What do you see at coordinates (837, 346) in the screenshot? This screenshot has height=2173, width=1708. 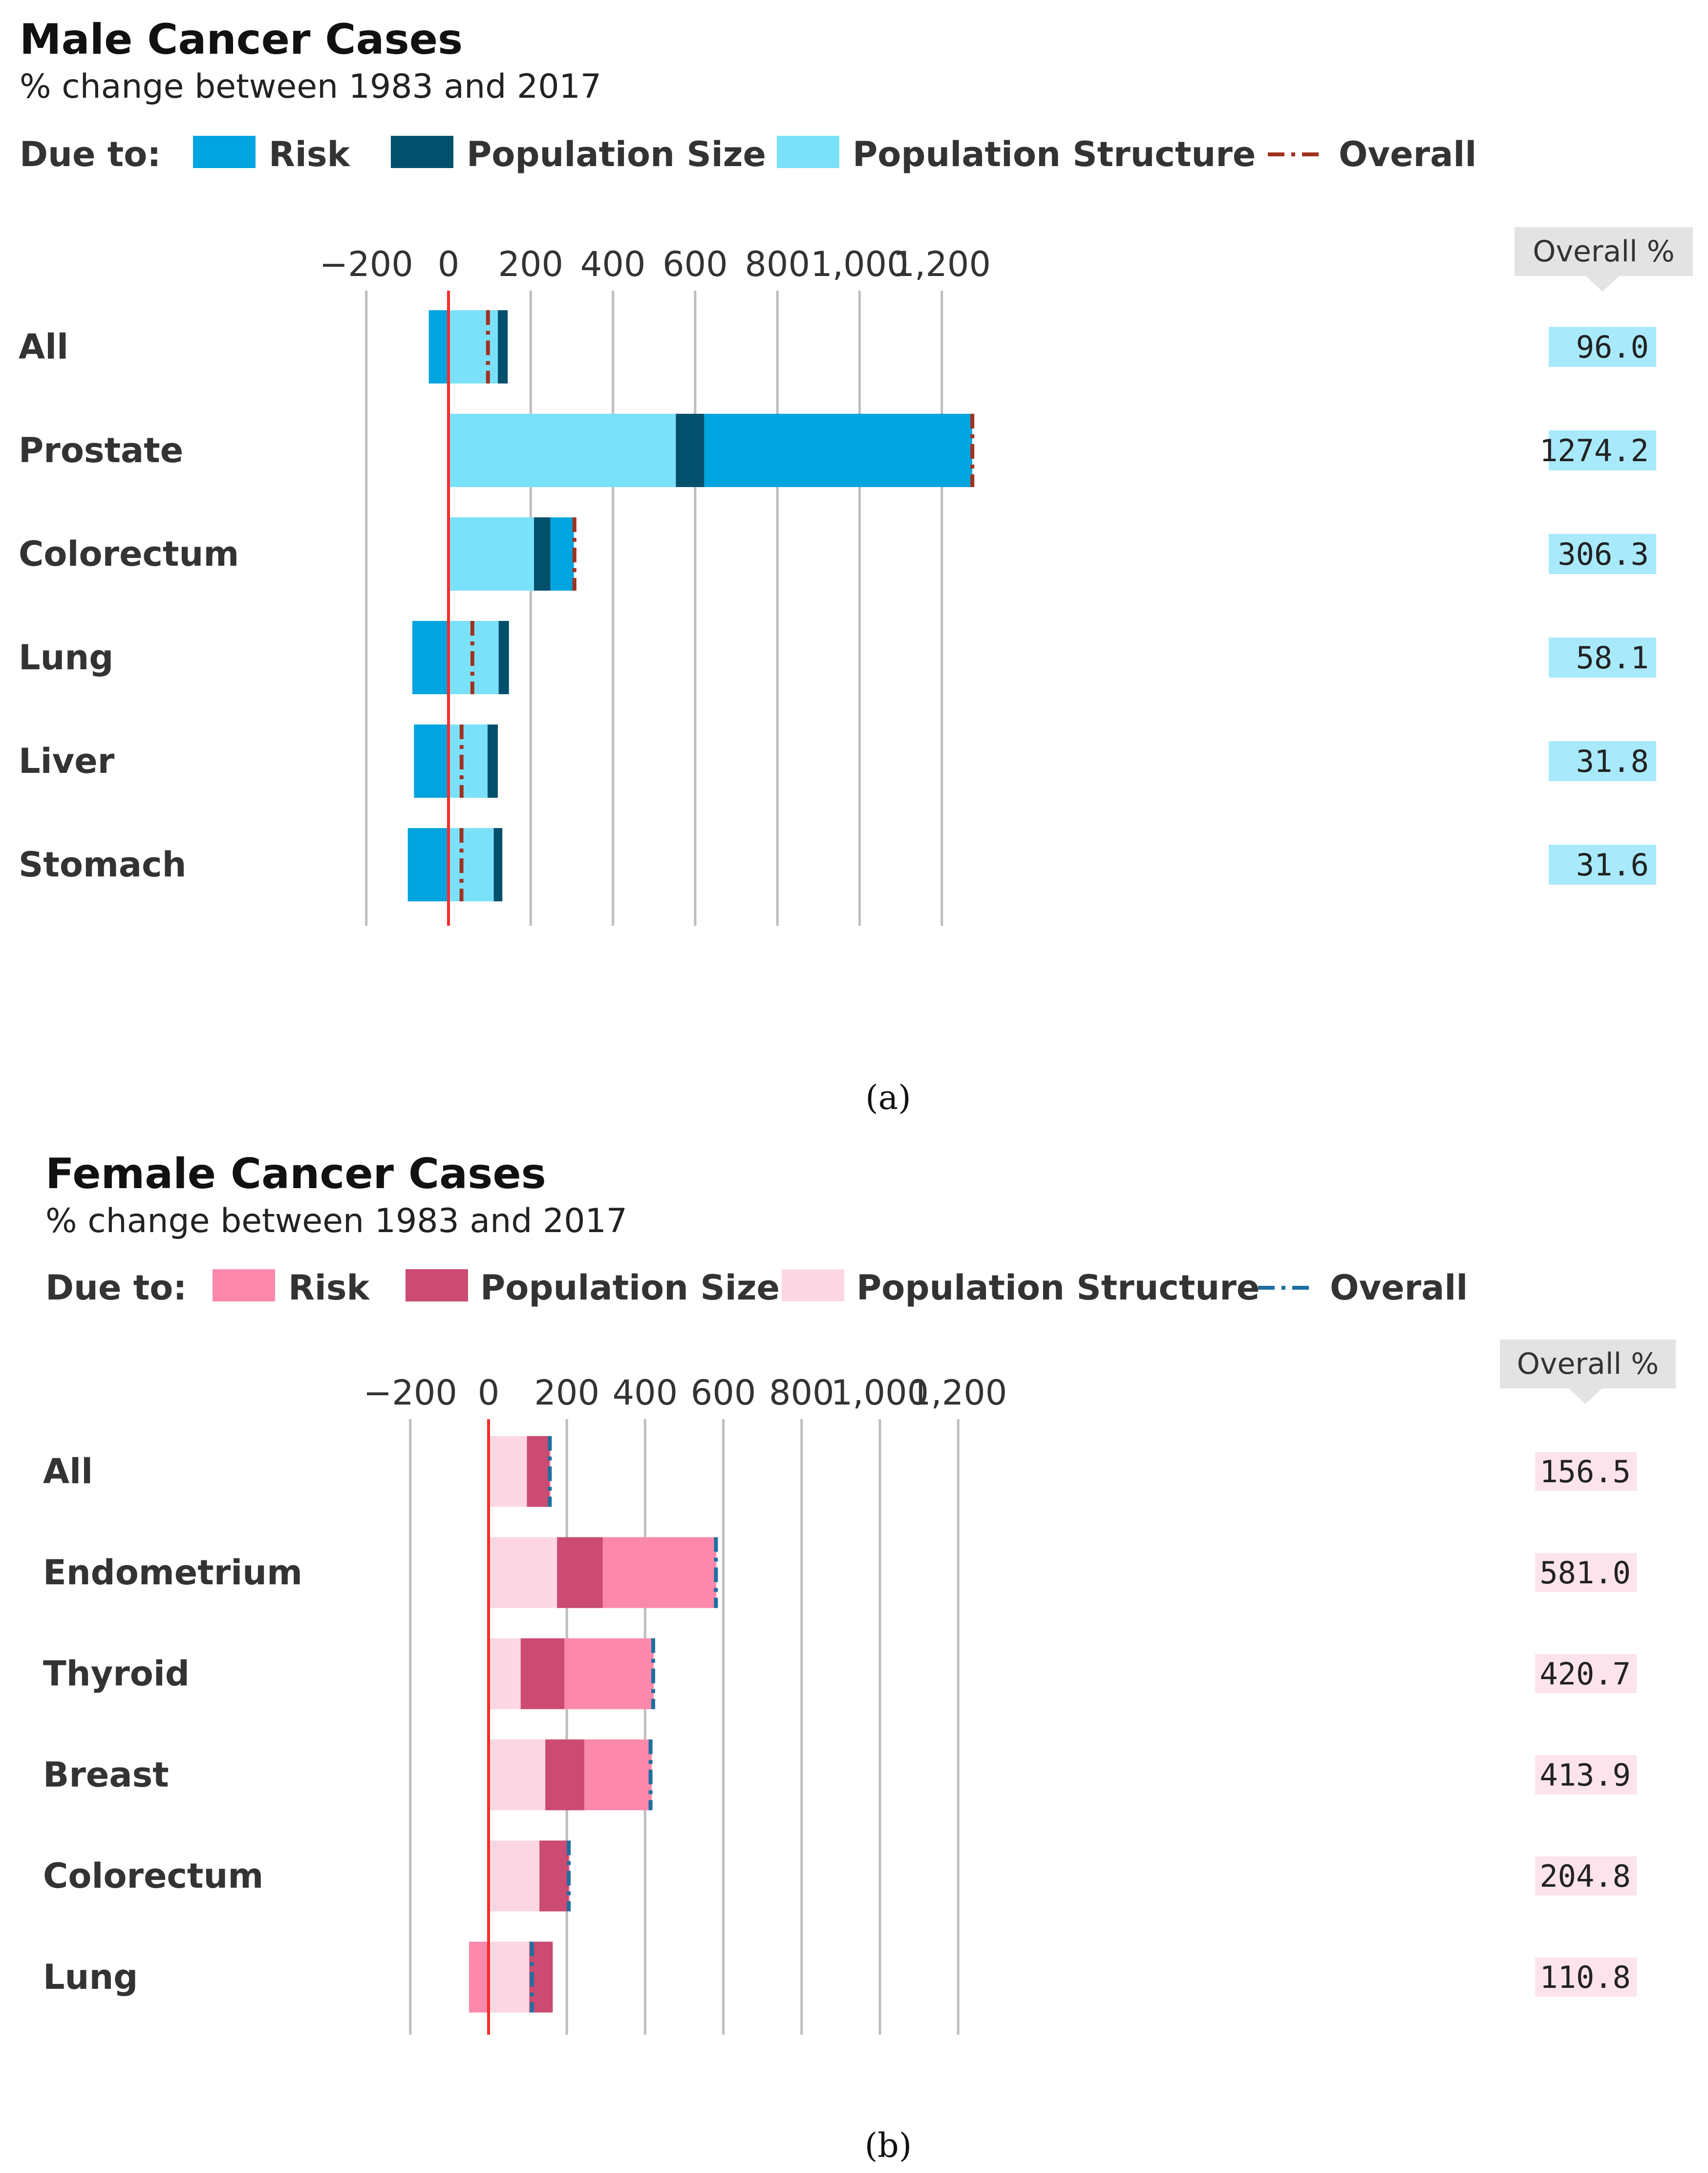 I see `bar-row-all: All 96.0` at bounding box center [837, 346].